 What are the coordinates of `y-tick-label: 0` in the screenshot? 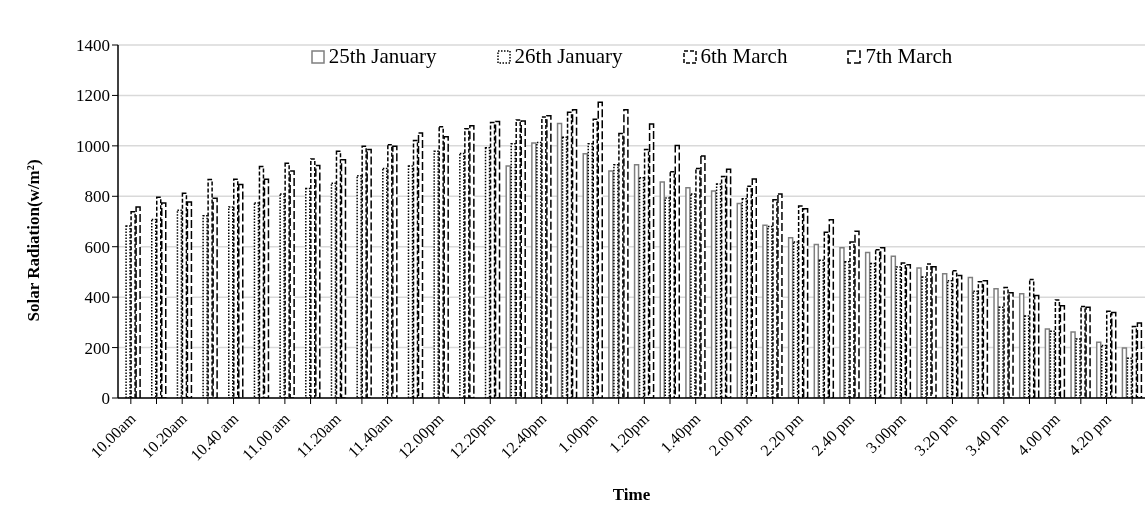 It's located at (105, 399).